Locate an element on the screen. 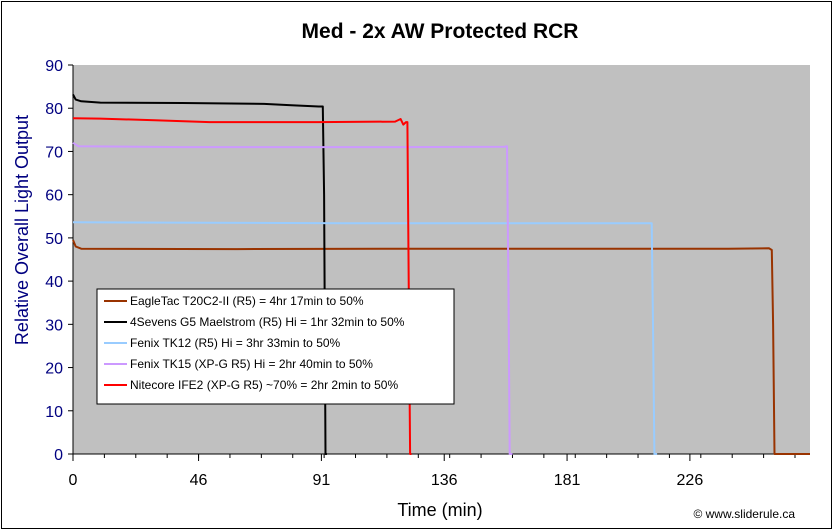 Image resolution: width=833 pixels, height=530 pixels. y-tick-label: 40 is located at coordinates (54, 282).